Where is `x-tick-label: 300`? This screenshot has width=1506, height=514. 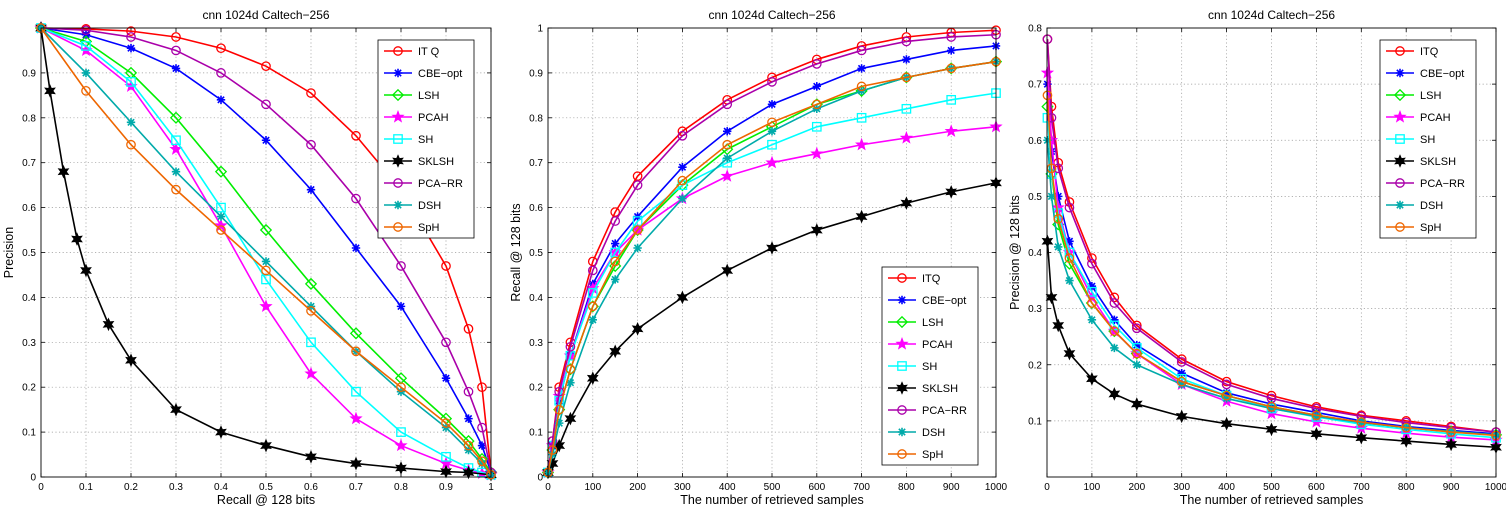 x-tick-label: 300 is located at coordinates (682, 487).